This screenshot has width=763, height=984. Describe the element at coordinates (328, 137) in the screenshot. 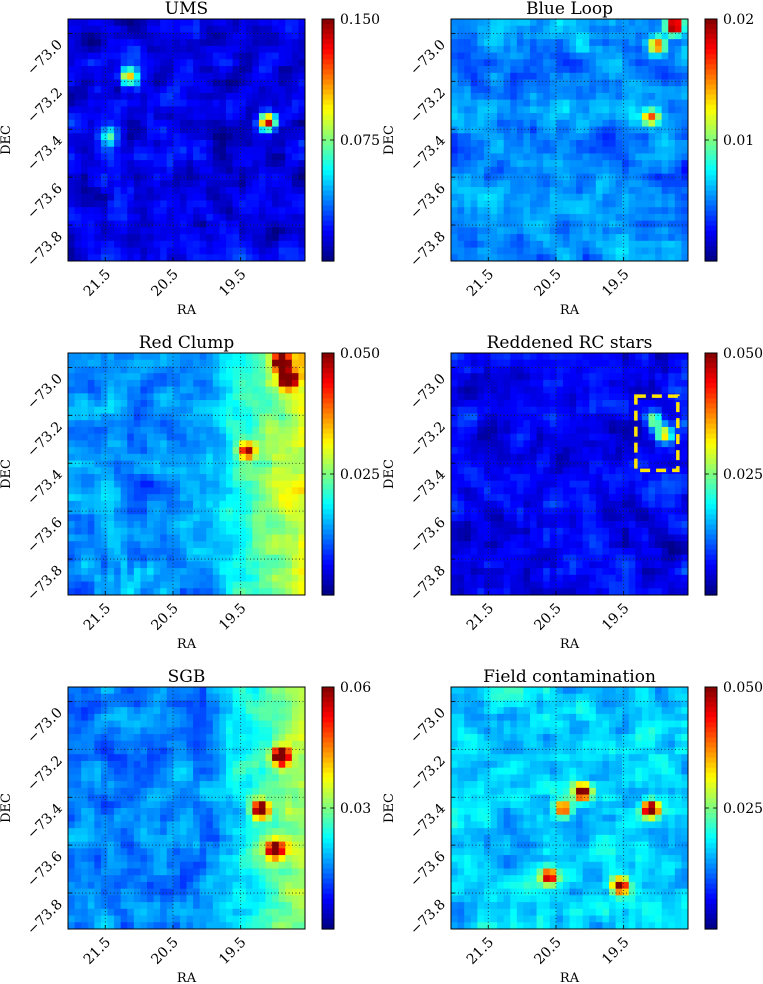

I see `colorbar-segment` at that location.